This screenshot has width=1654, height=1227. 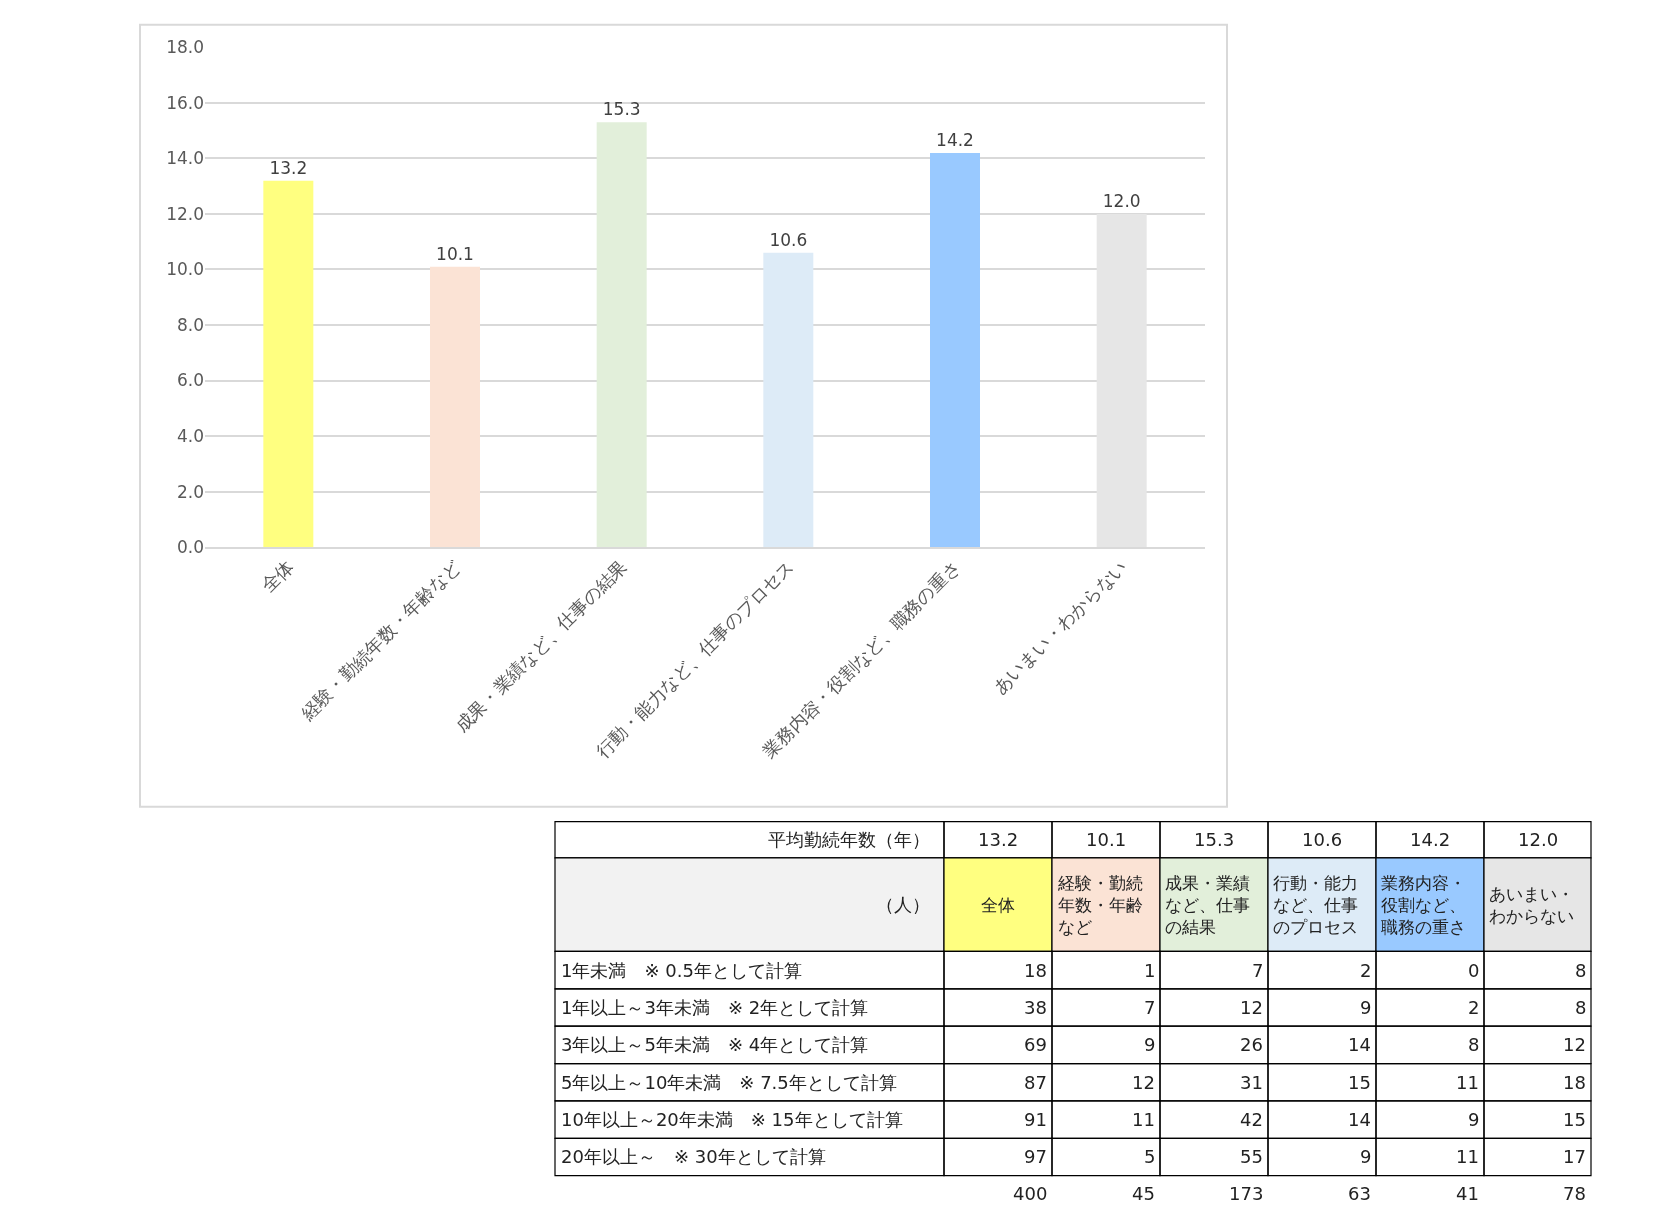 What do you see at coordinates (1251, 1082) in the screenshot?
I see `data-label: 31` at bounding box center [1251, 1082].